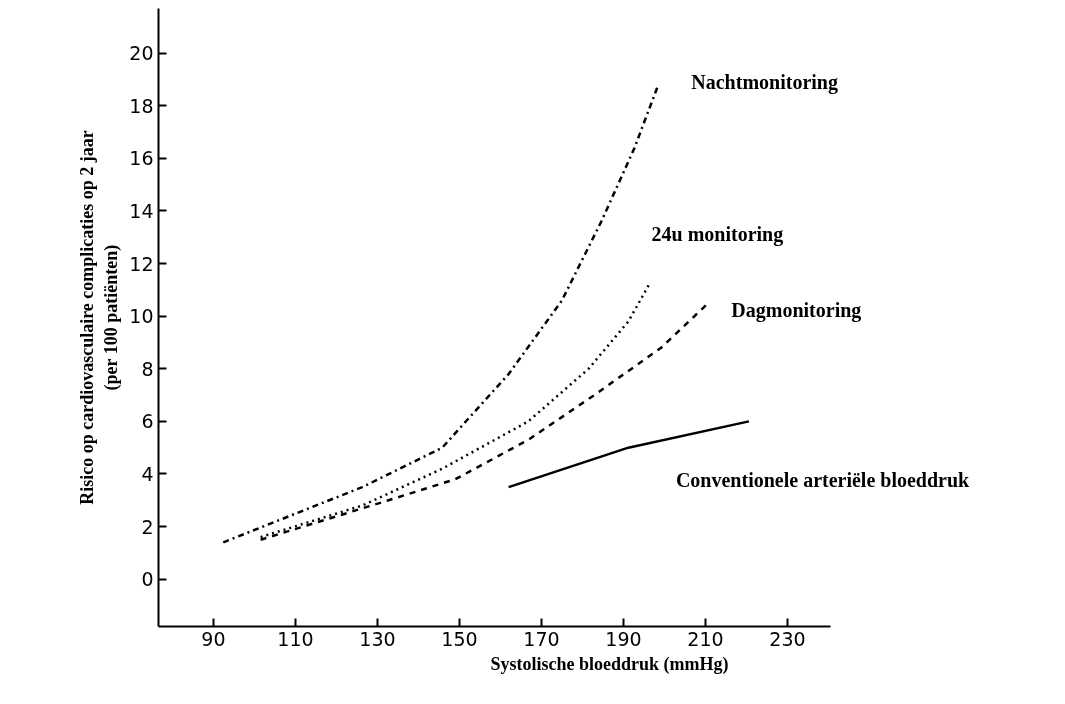 The image size is (1065, 704). Describe the element at coordinates (141, 263) in the screenshot. I see `y-tick-label: 12` at that location.